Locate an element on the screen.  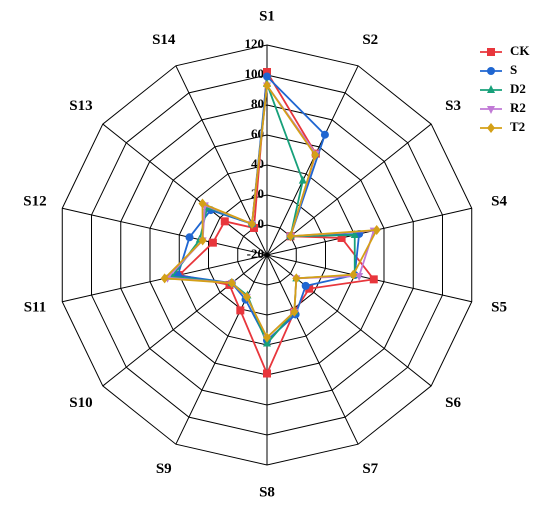
r-tick-label: -20 is located at coordinates (255, 253).